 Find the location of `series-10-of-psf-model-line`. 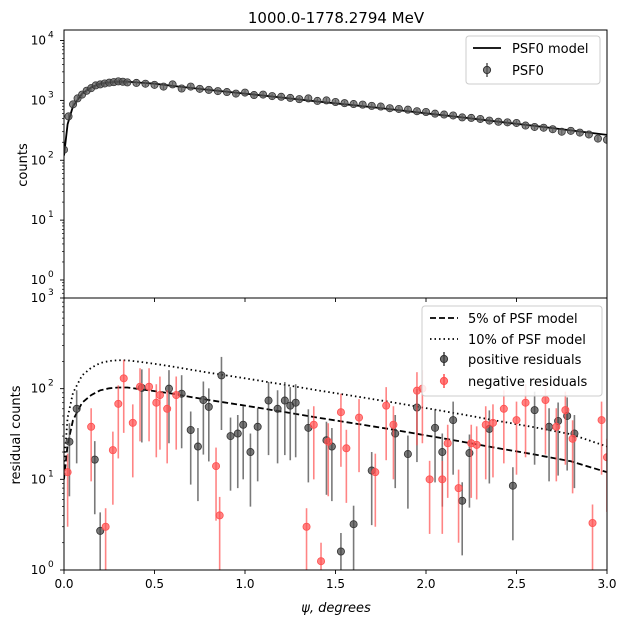

series-10-of-psf-model-line is located at coordinates (335, 413).